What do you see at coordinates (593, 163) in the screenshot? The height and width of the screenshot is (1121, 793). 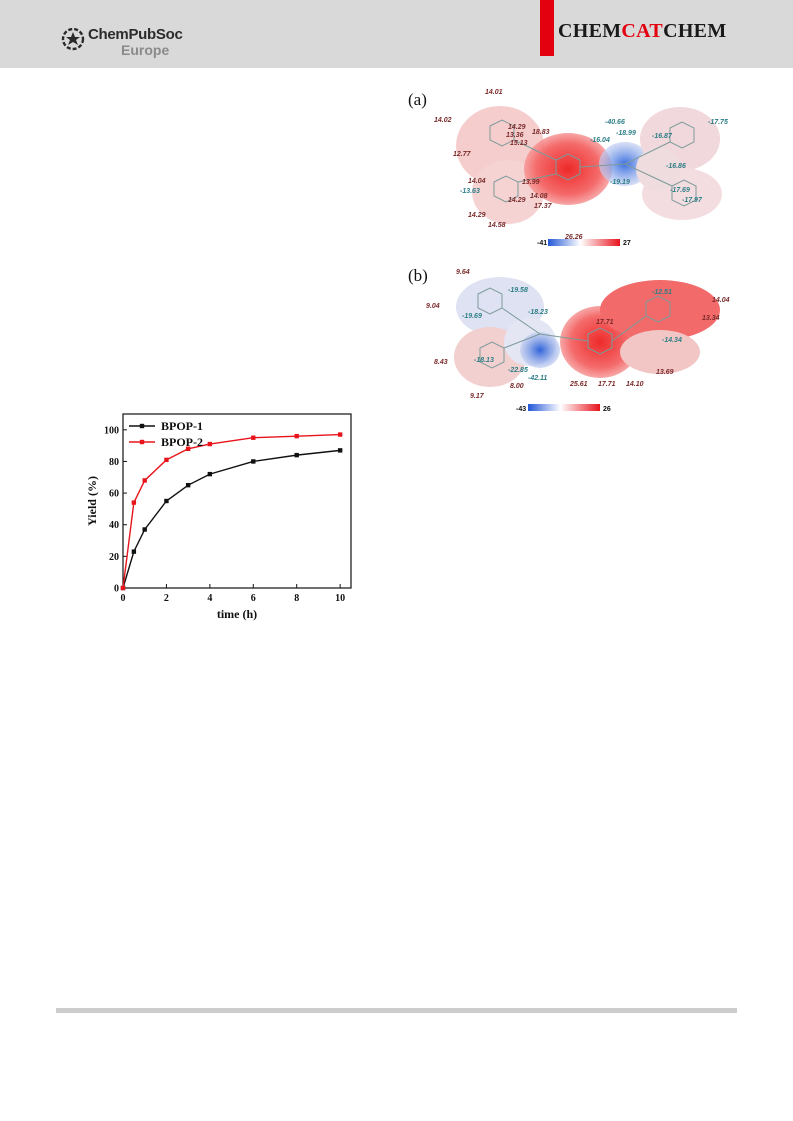 I see `molecule-a` at bounding box center [593, 163].